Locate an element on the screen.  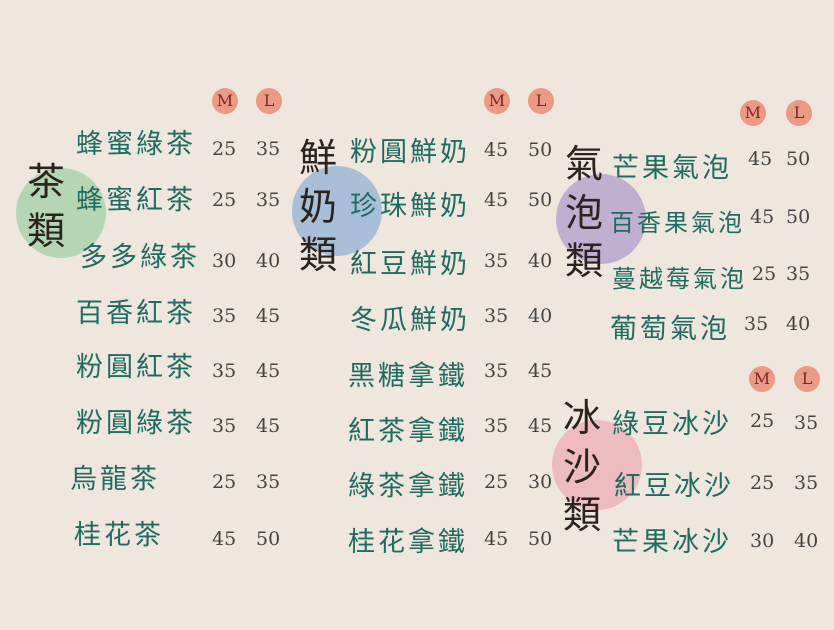
menu-item-name: 葡萄氣泡 is located at coordinates (670, 329).